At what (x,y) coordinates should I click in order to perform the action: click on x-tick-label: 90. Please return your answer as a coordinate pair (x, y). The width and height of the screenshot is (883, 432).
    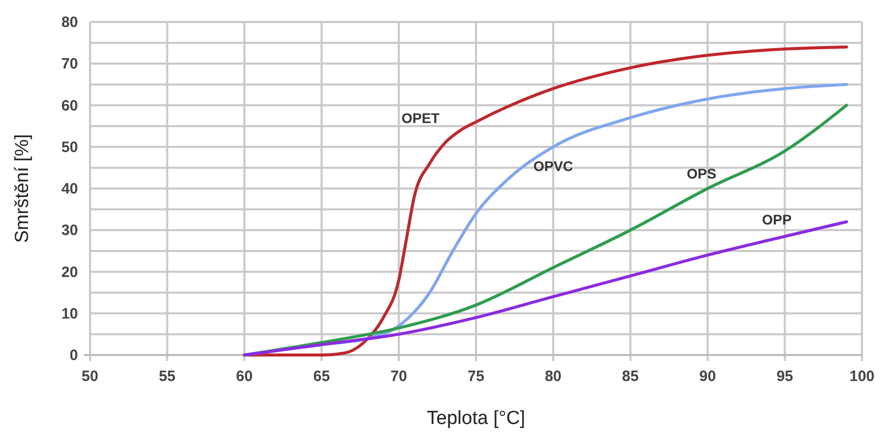
    Looking at the image, I should click on (707, 376).